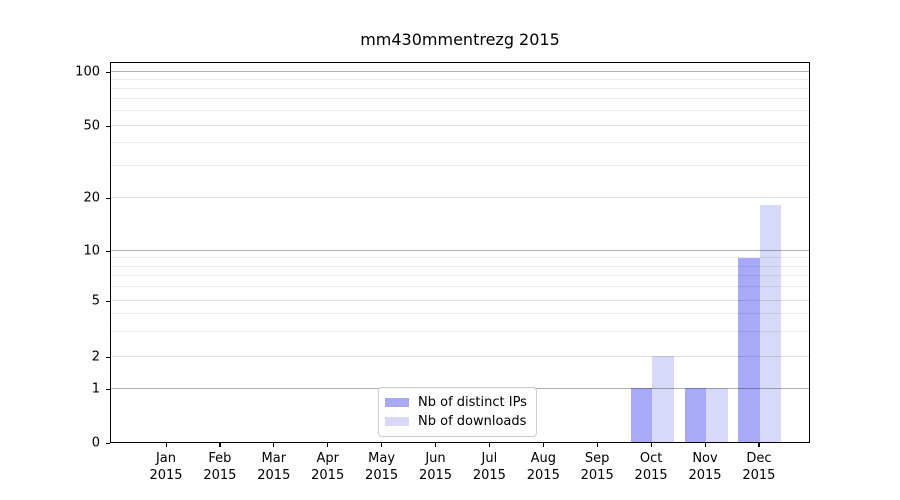  I want to click on x-tick-label-aug: Aug 2015, so click(543, 467).